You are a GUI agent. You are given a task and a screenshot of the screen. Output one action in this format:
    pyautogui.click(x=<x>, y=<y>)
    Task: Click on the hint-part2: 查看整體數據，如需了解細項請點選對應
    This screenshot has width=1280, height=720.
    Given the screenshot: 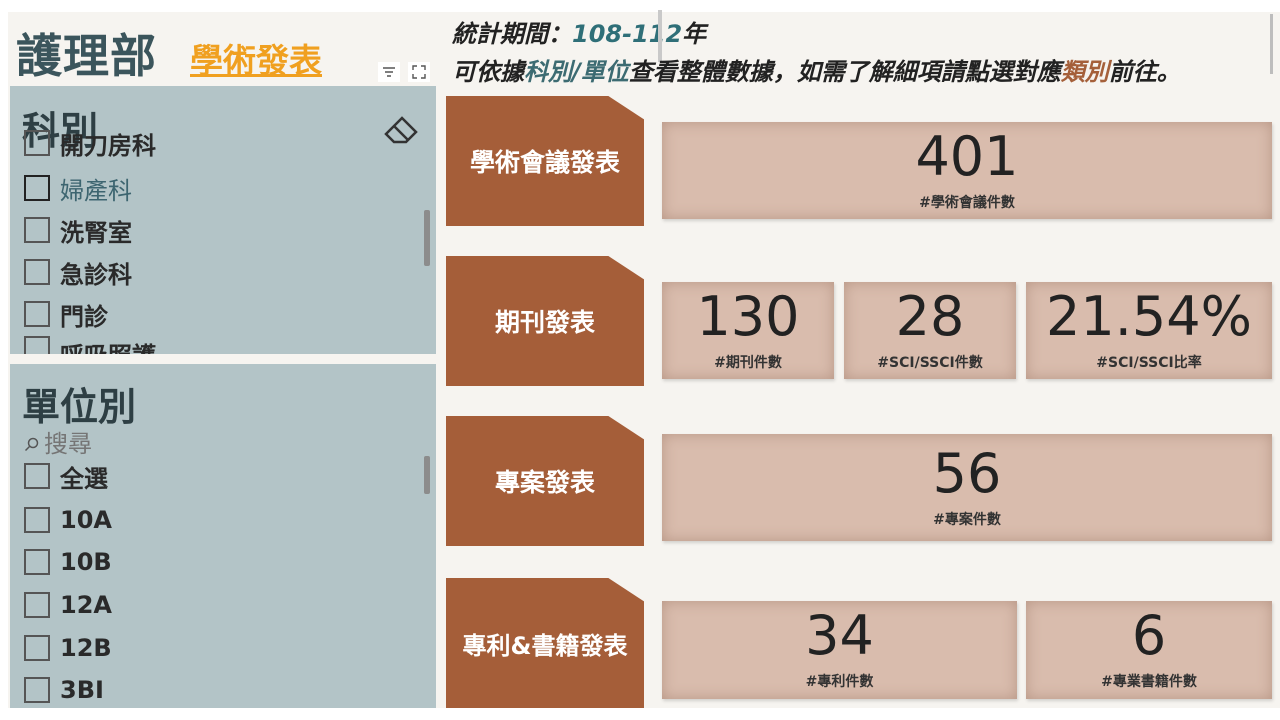 What is the action you would take?
    pyautogui.click(x=844, y=72)
    